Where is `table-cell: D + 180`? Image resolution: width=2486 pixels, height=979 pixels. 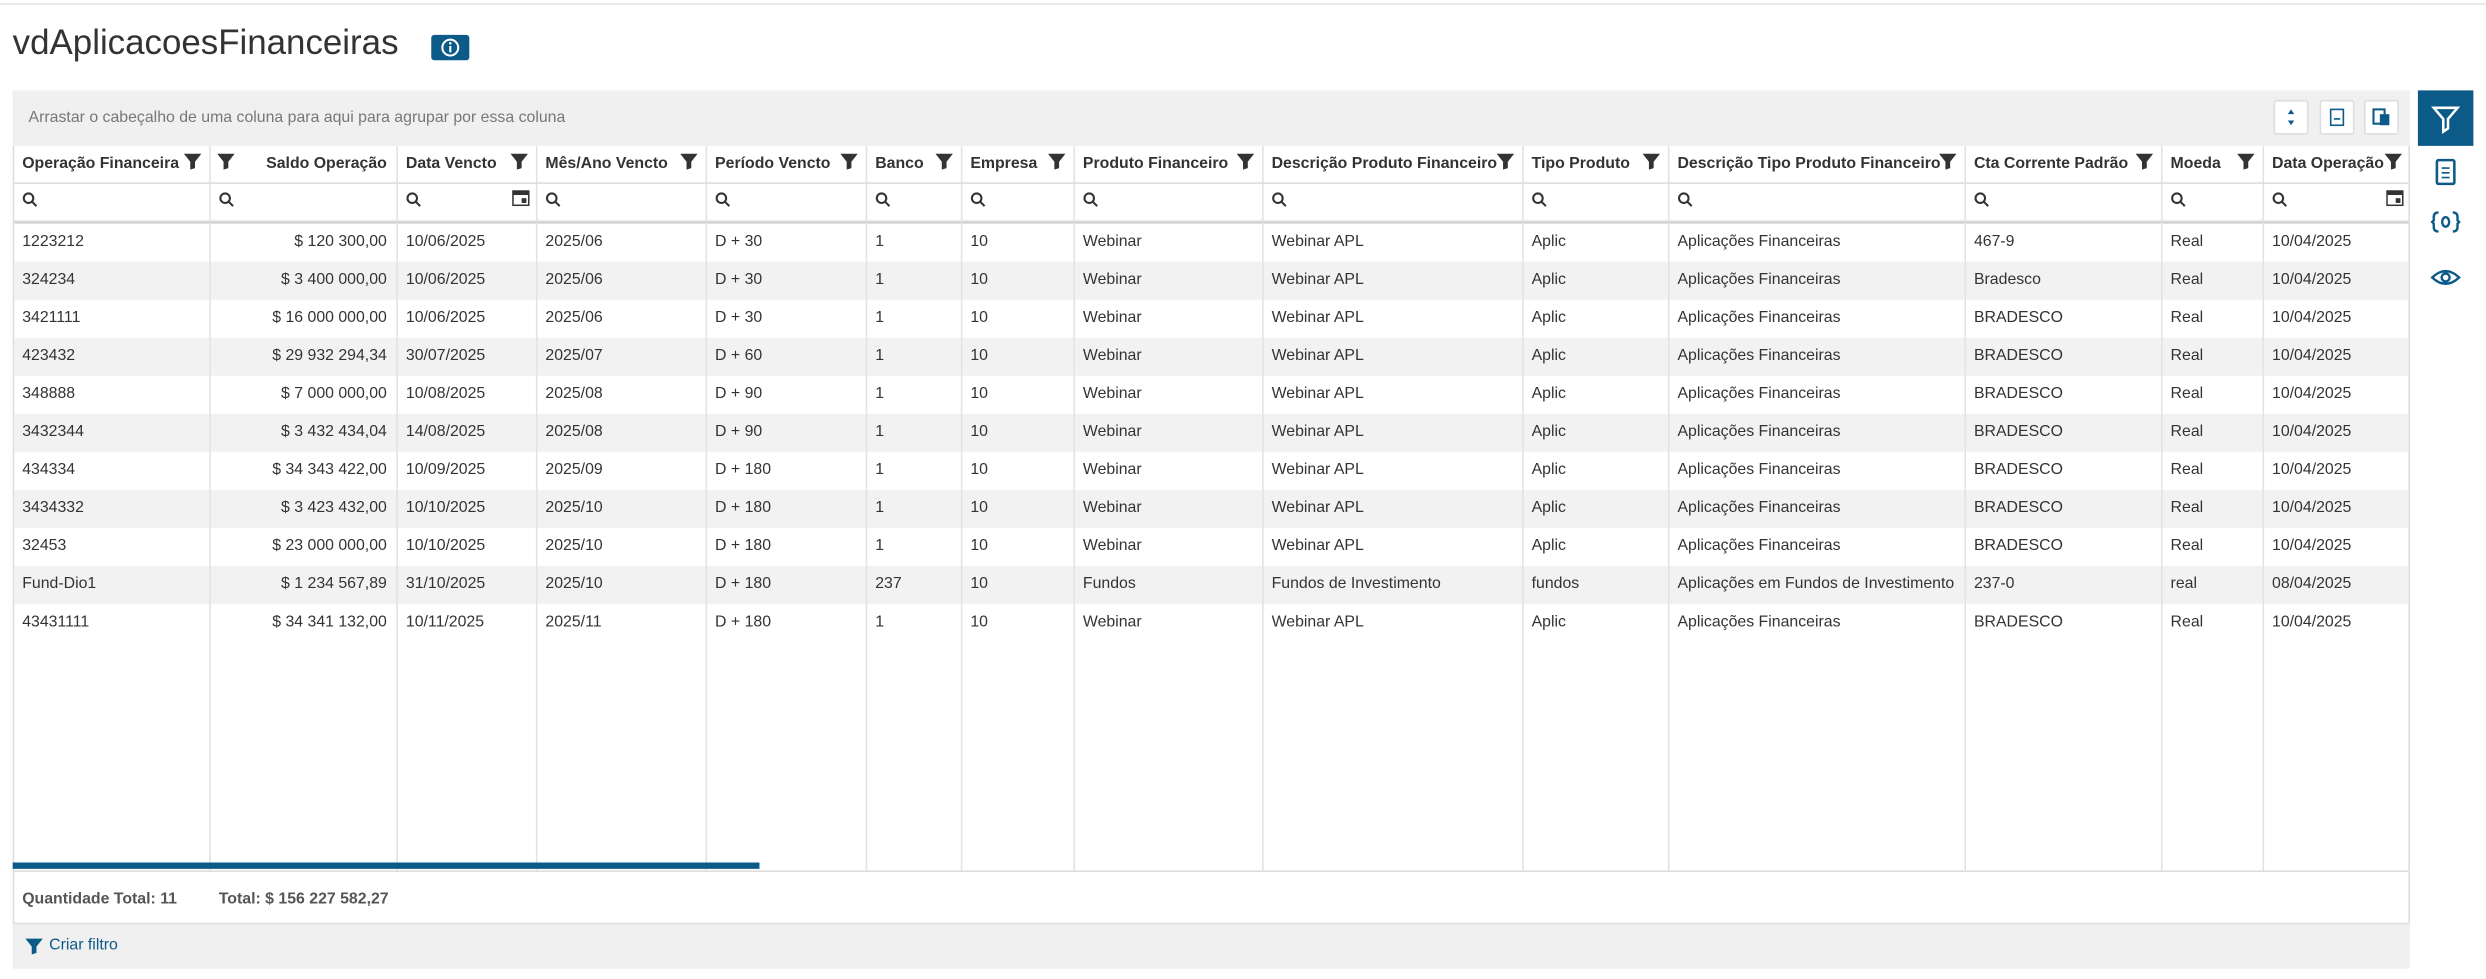
table-cell: D + 180 is located at coordinates (743, 508).